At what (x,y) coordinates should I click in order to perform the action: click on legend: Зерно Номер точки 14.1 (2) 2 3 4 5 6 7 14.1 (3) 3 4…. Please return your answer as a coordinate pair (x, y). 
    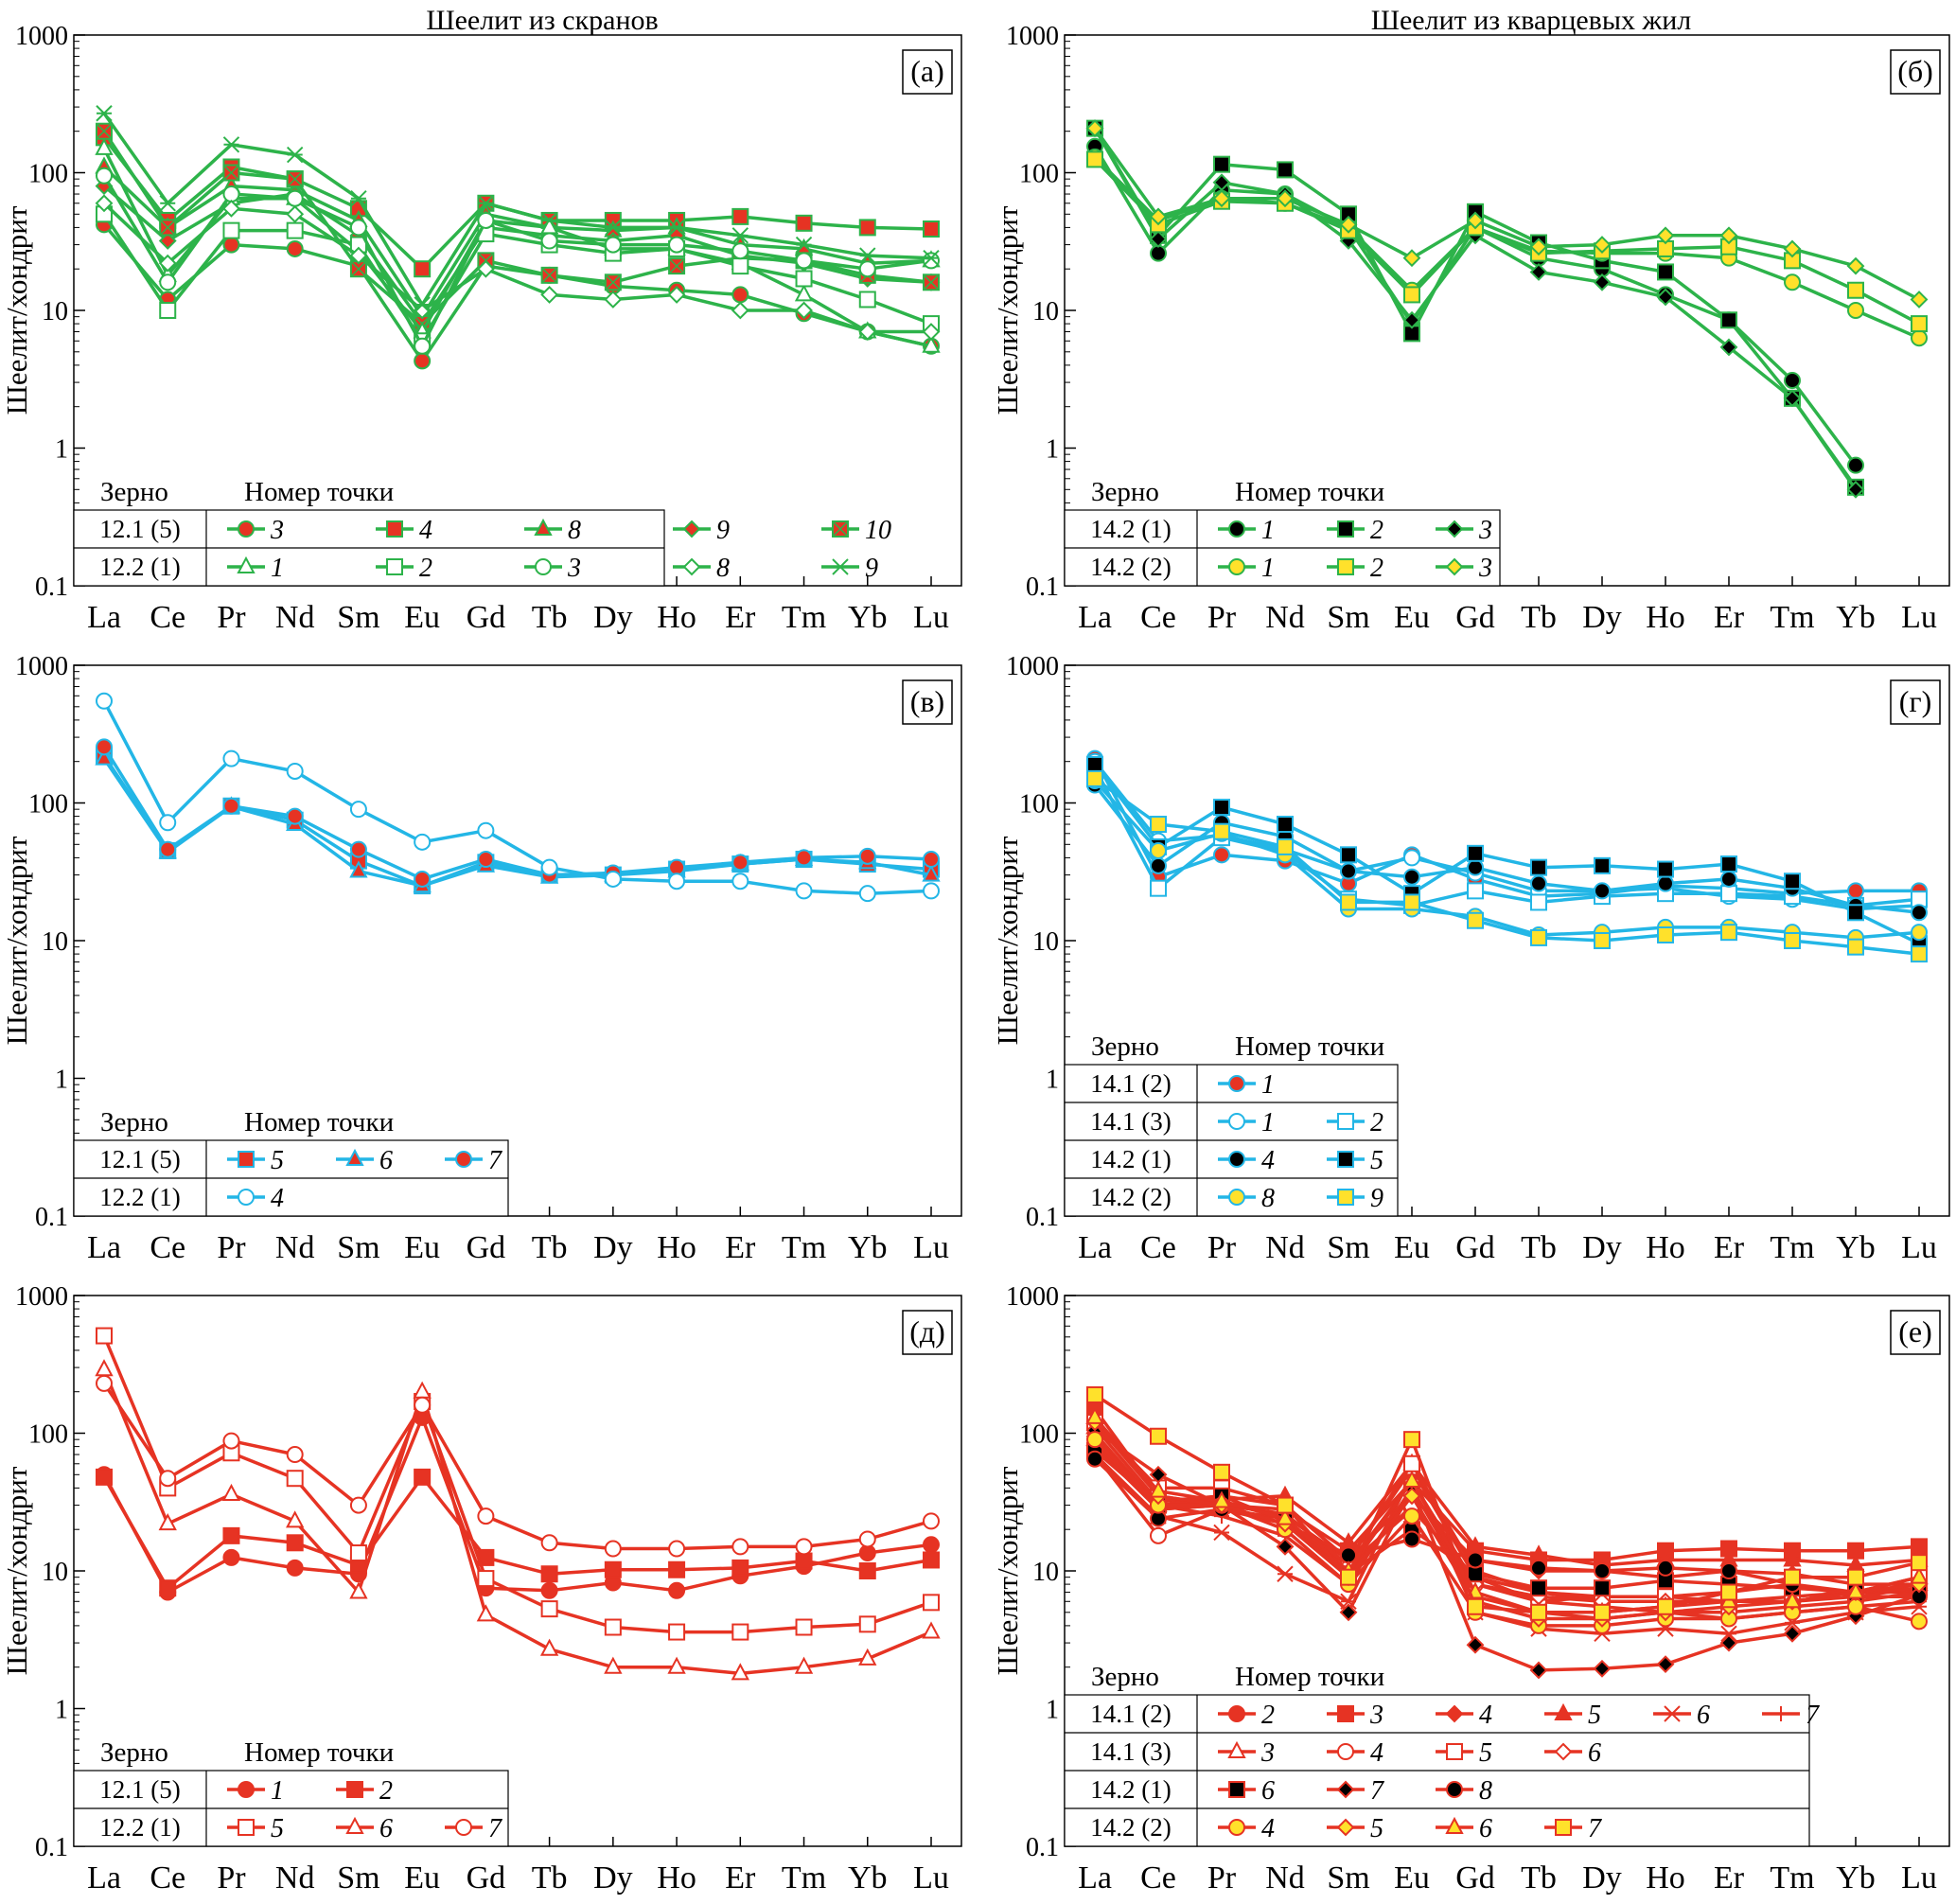
    Looking at the image, I should click on (1442, 1754).